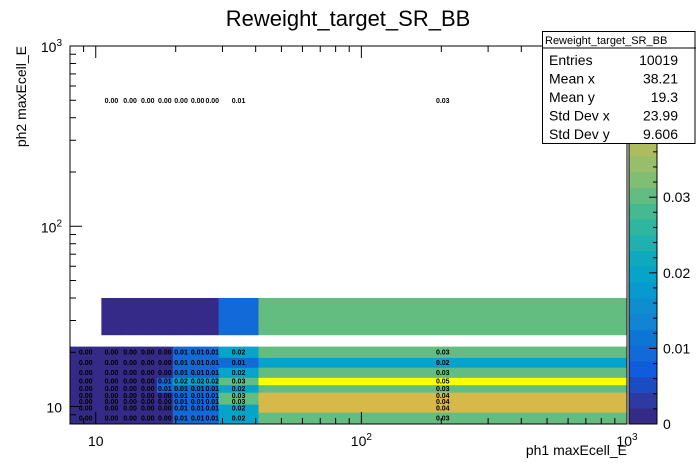  I want to click on colorbar-tick-label: 0, so click(667, 424).